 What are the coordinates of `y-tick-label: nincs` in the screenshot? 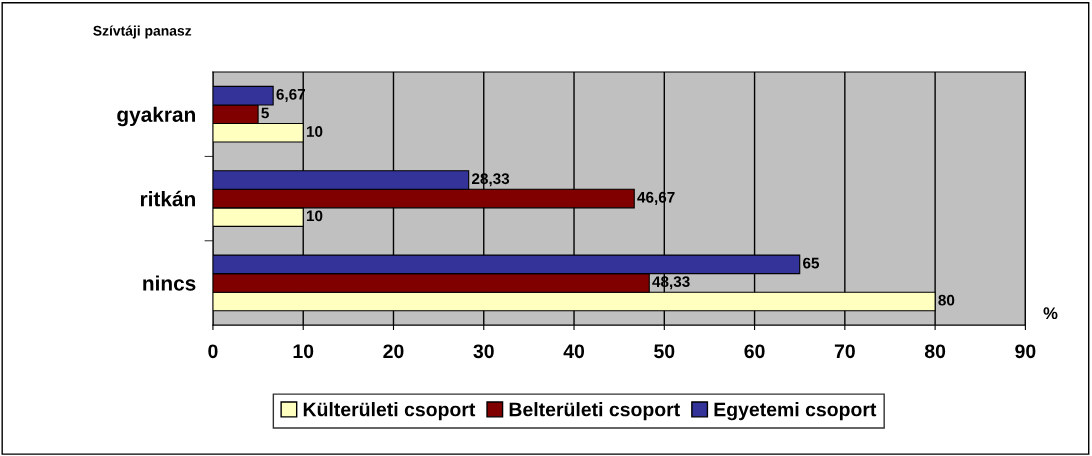 It's located at (169, 283).